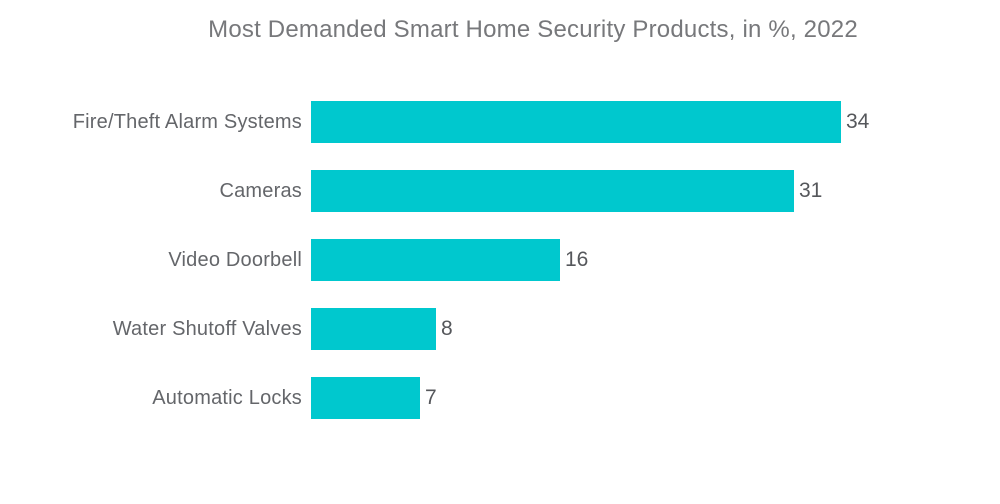  Describe the element at coordinates (447, 328) in the screenshot. I see `value-label: 8` at that location.